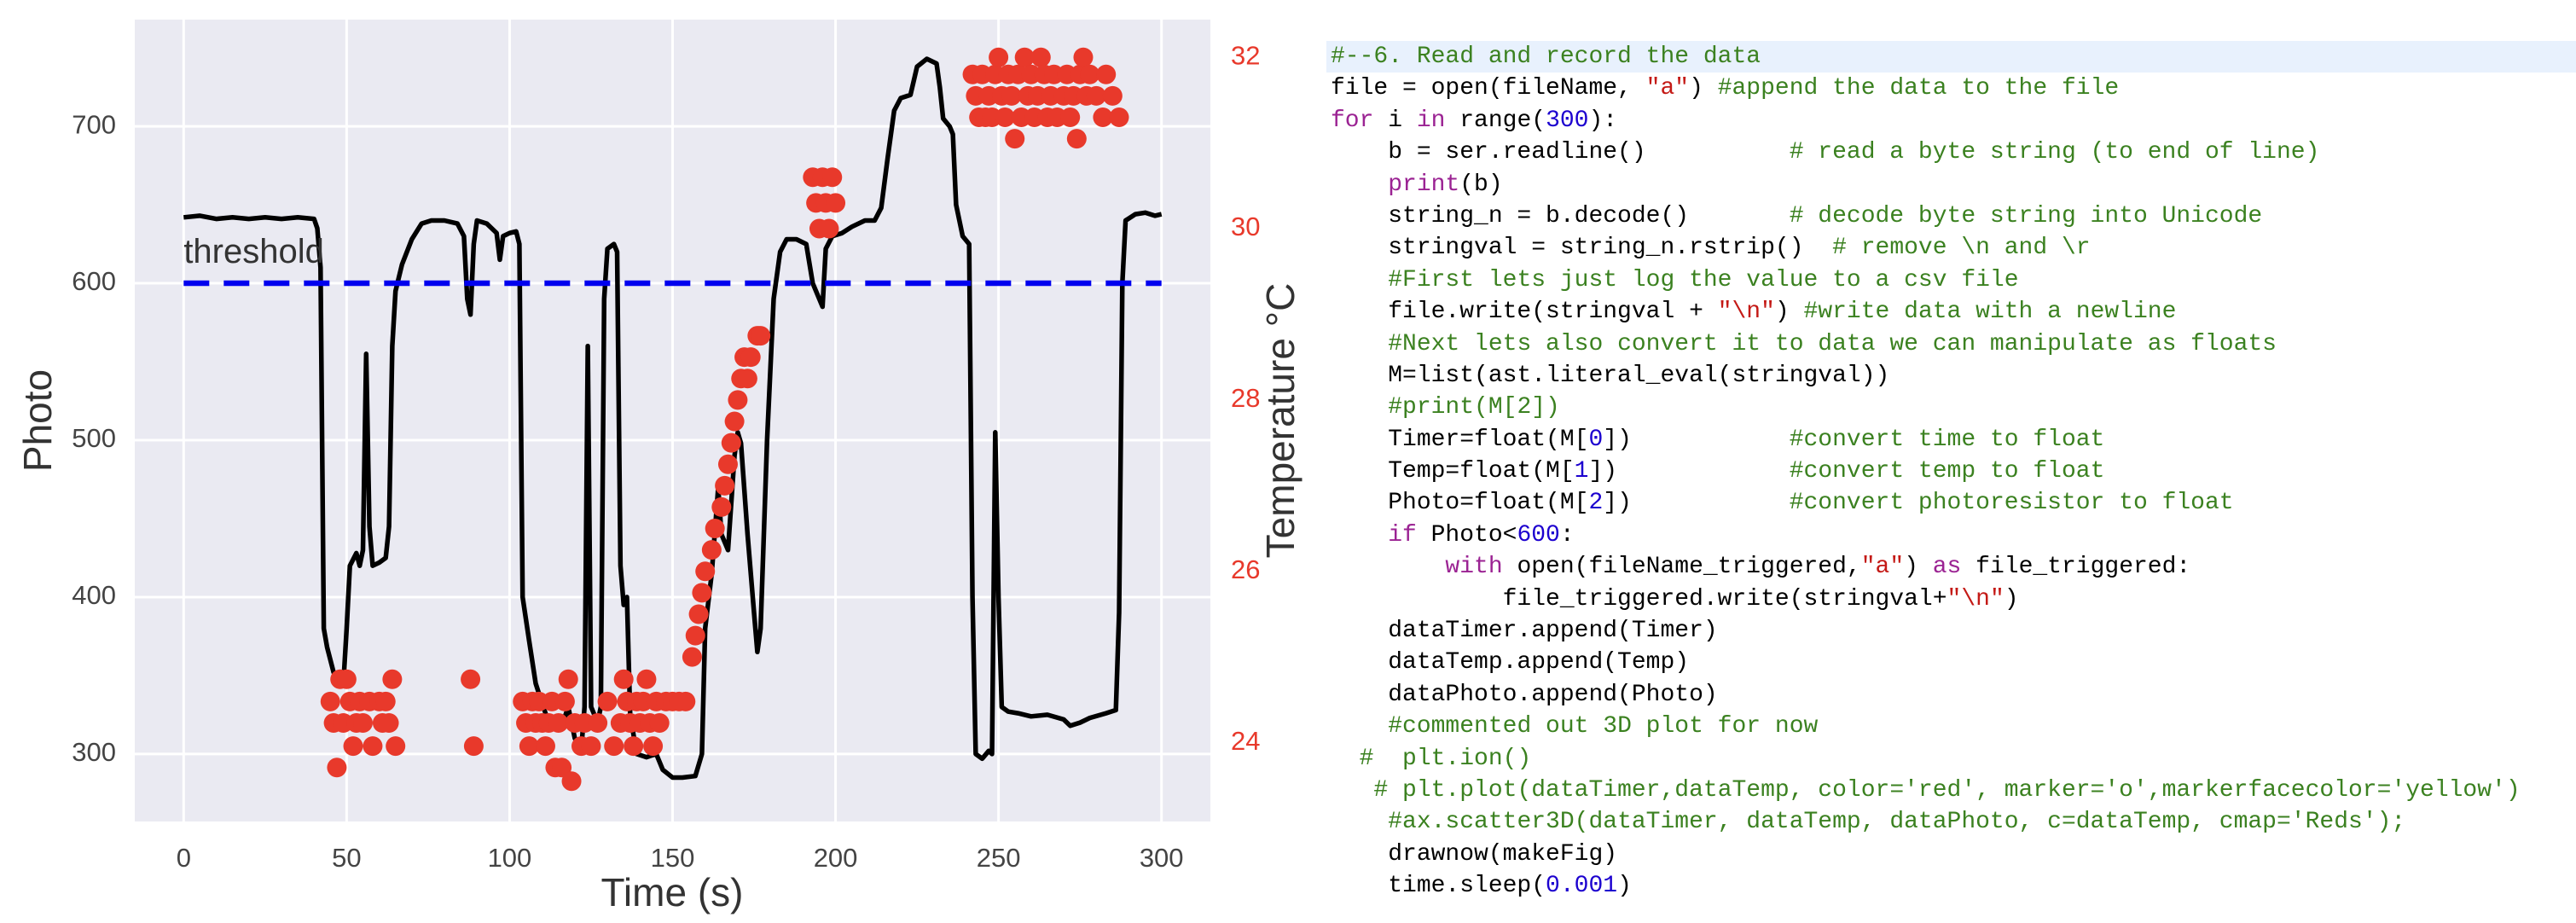 This screenshot has height=923, width=2576. What do you see at coordinates (94, 595) in the screenshot?
I see `y-tick-label: 400` at bounding box center [94, 595].